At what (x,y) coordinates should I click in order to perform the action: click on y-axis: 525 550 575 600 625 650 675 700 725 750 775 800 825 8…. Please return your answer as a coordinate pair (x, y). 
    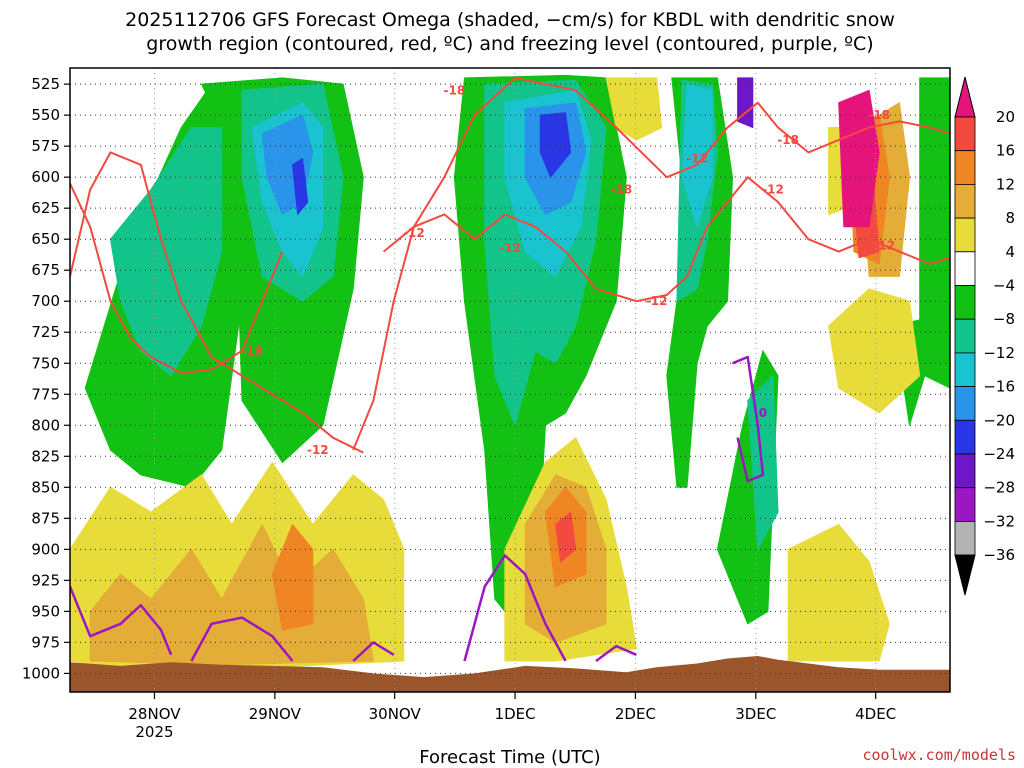
    Looking at the image, I should click on (46, 378).